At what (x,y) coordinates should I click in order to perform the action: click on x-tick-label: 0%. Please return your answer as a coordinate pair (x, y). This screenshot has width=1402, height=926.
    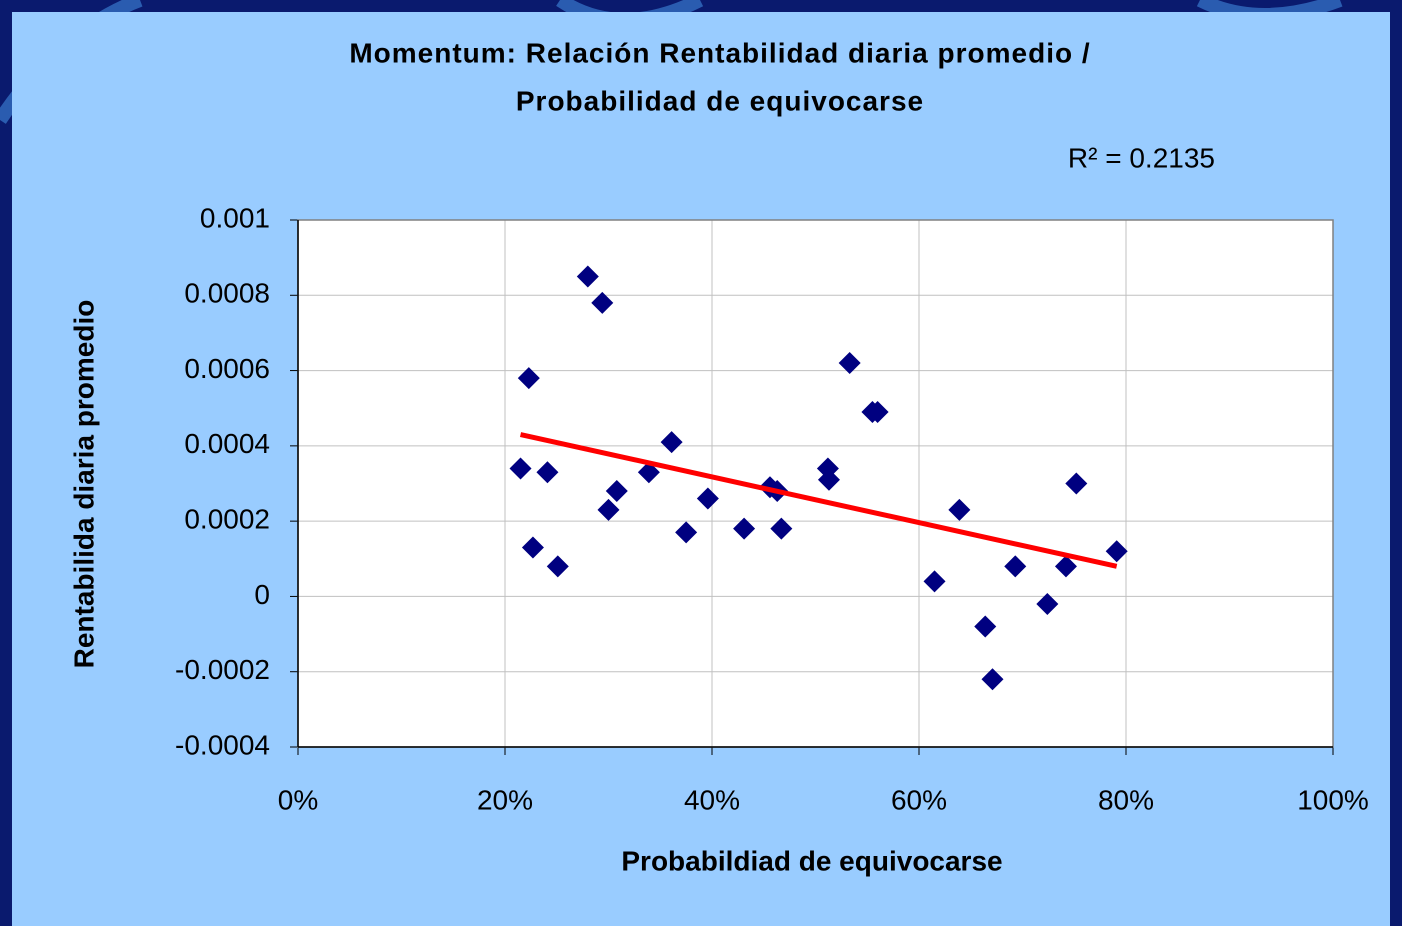
    Looking at the image, I should click on (298, 799).